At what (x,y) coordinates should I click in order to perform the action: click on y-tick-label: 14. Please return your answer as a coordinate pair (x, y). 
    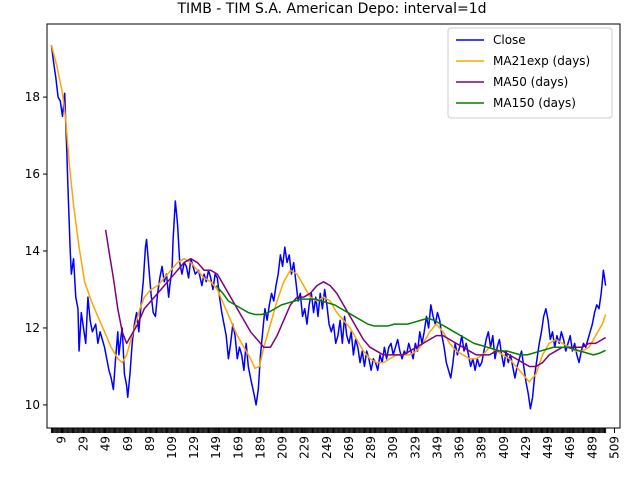
    Looking at the image, I should click on (32, 251).